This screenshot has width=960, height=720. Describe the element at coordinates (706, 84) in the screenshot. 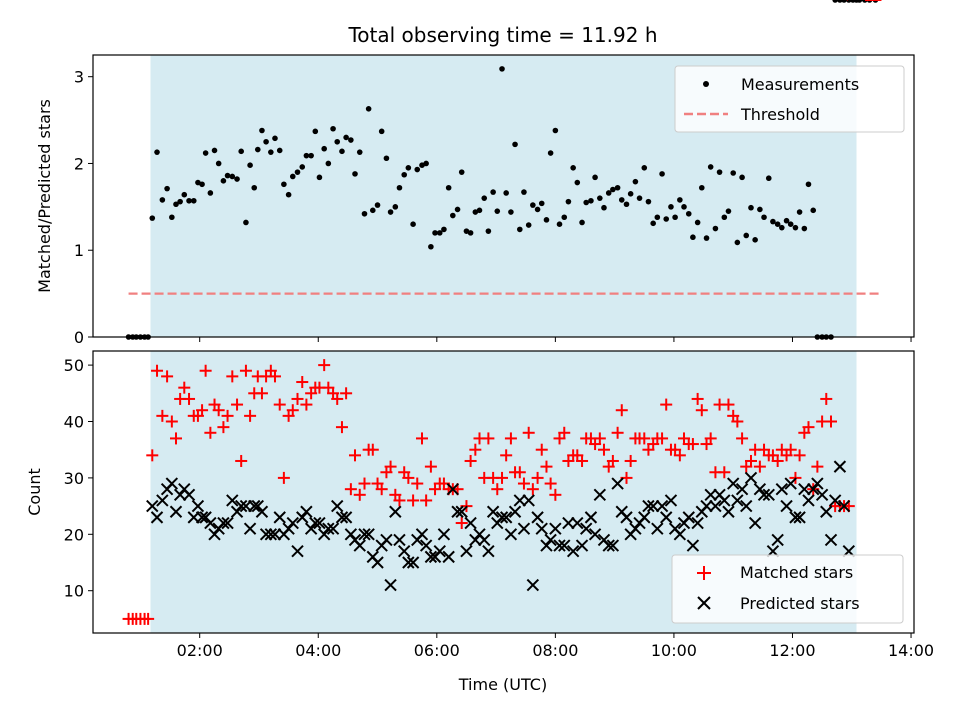

I see `legend-measurements-marker` at that location.